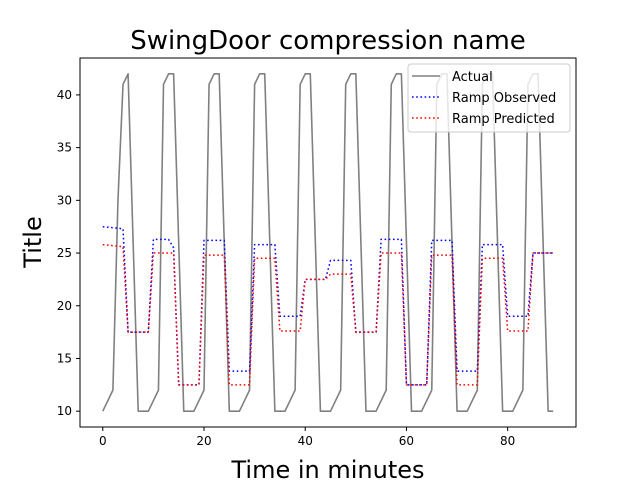  Describe the element at coordinates (328, 41) in the screenshot. I see `chart-title: SwingDoor compression name` at that location.